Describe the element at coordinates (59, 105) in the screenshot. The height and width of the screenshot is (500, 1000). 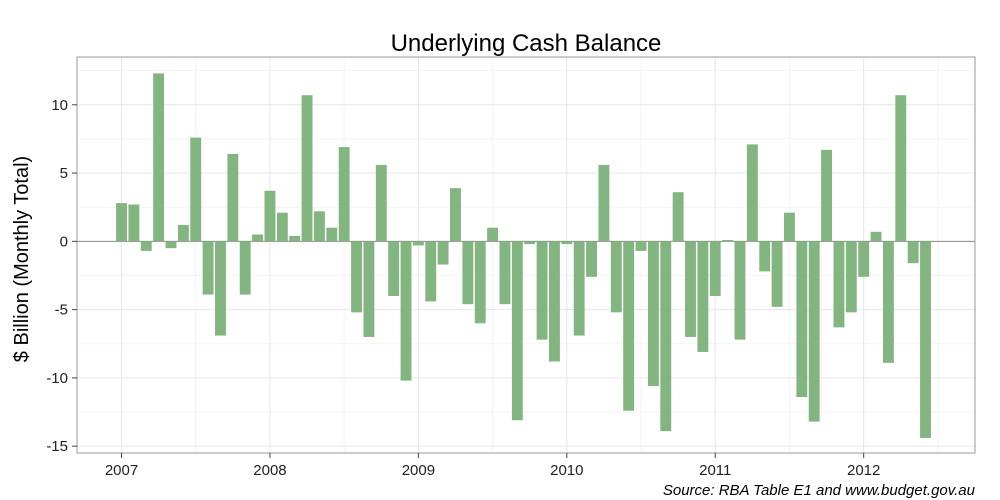
I see `y-tick-label: 10` at that location.